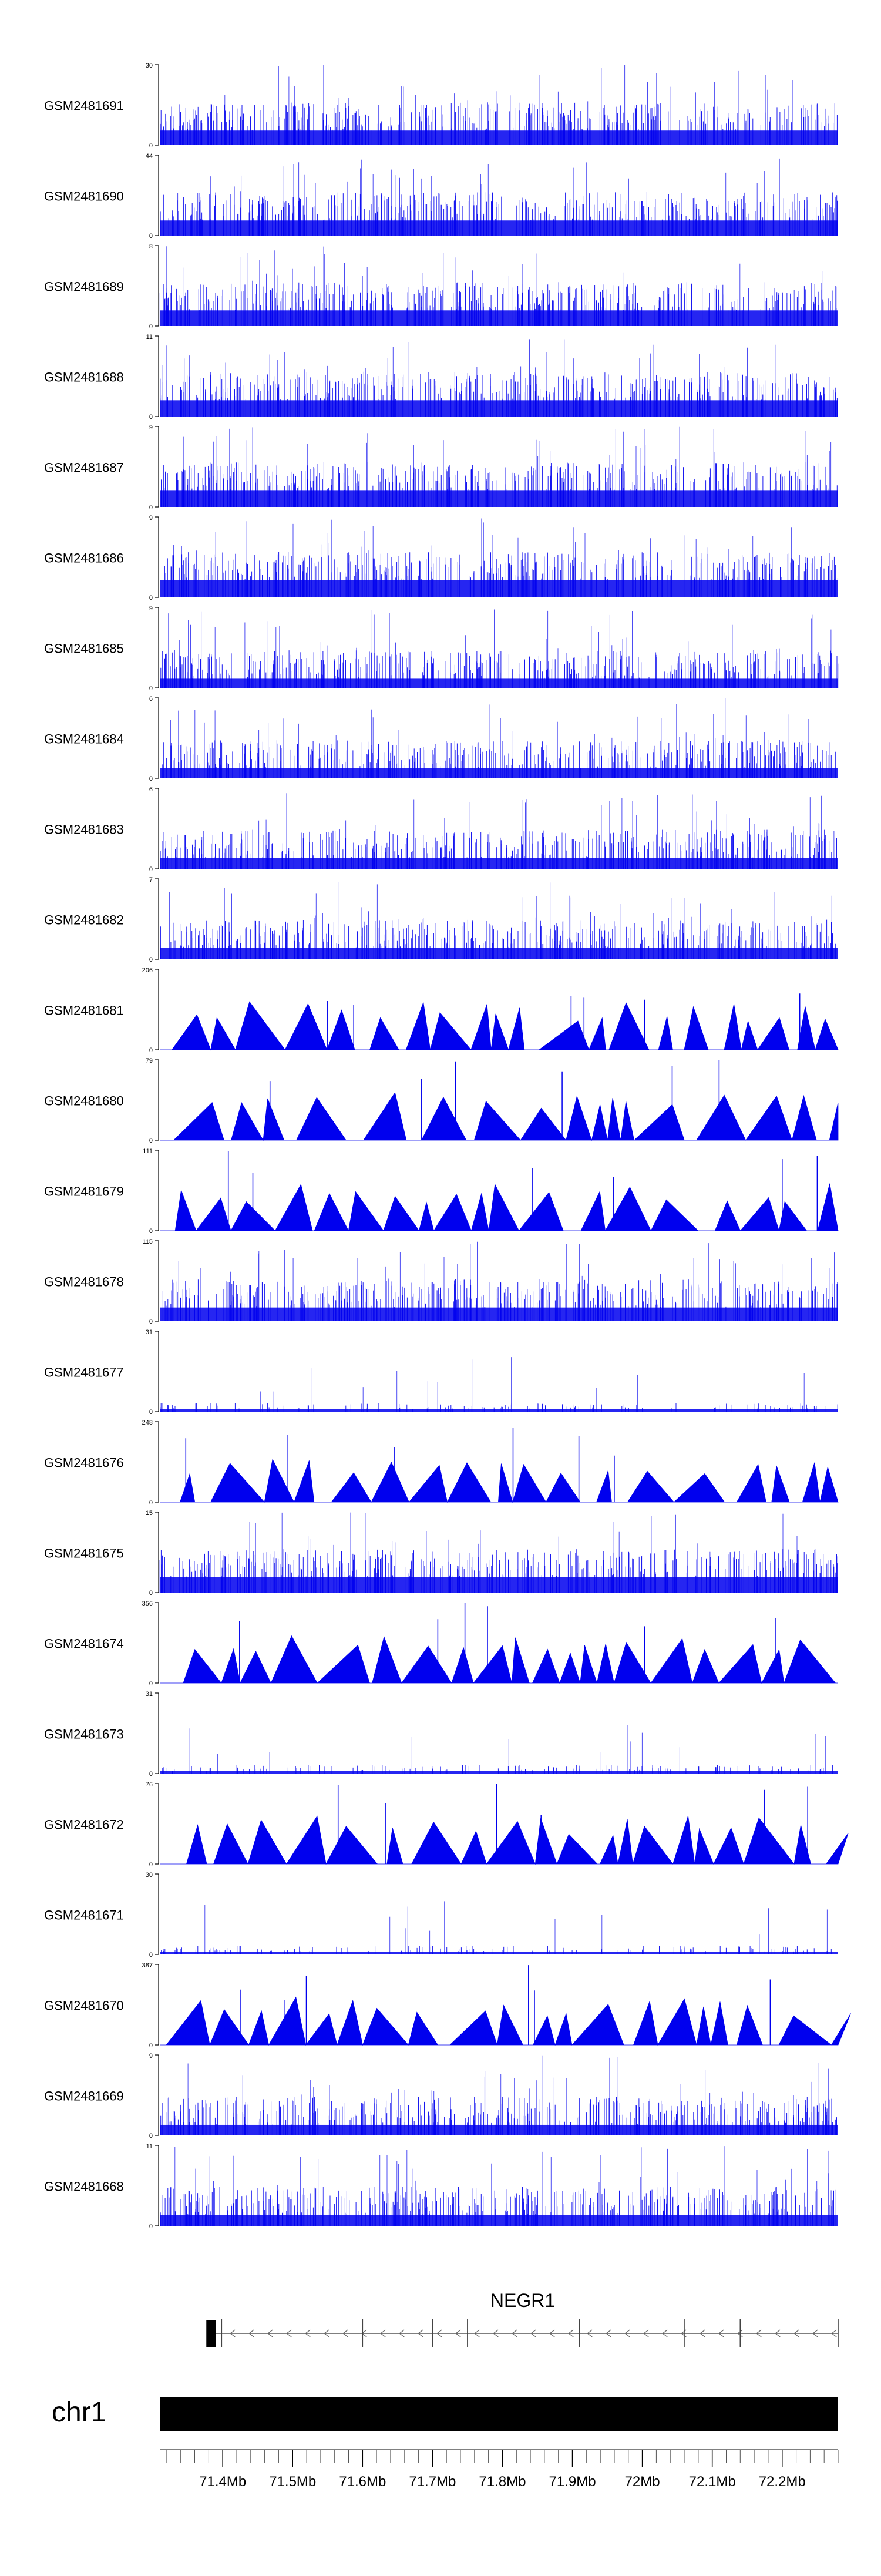  I want to click on track-GSM2481668: GSM2481668 11 0, so click(441, 2186).